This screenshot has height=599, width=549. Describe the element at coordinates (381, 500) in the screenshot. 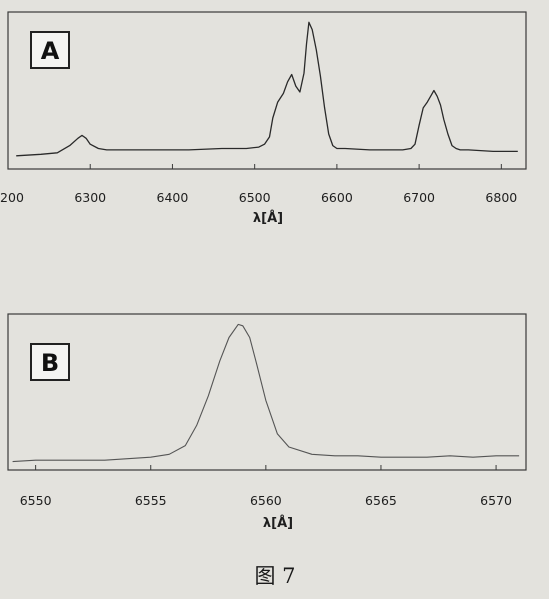

I see `chart-b-x-tick-label: 6565` at that location.